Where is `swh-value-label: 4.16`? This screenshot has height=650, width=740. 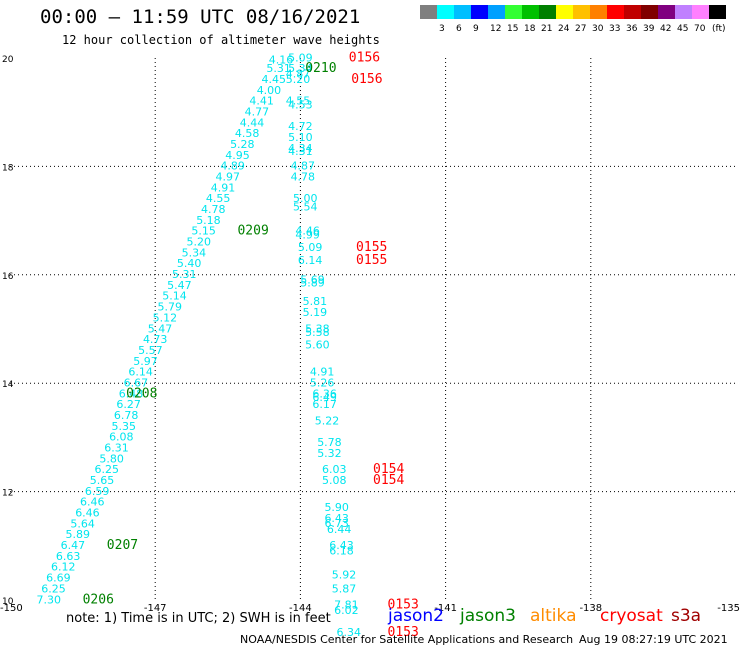
swh-value-label: 4.16 is located at coordinates (281, 59).